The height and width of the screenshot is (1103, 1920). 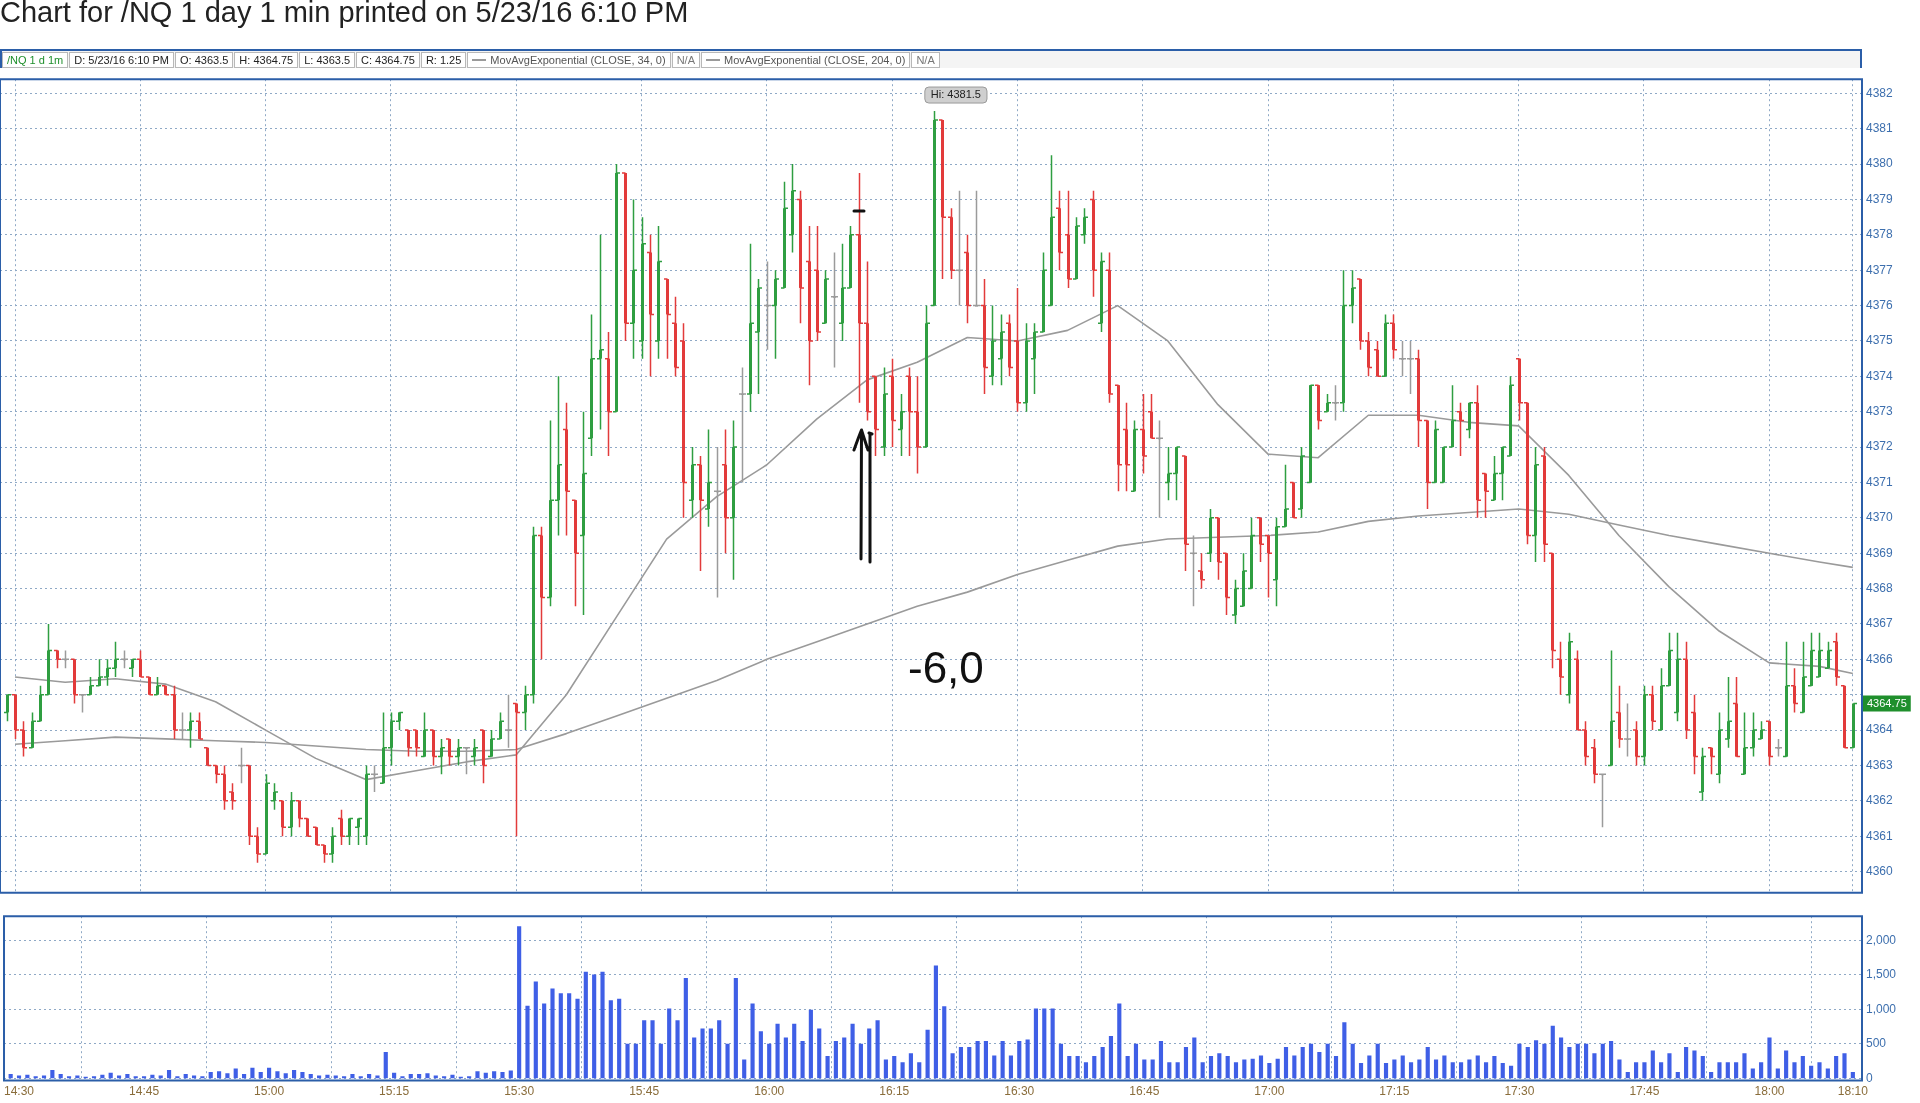 I want to click on y-tick-label: 4380, so click(x=1880, y=163).